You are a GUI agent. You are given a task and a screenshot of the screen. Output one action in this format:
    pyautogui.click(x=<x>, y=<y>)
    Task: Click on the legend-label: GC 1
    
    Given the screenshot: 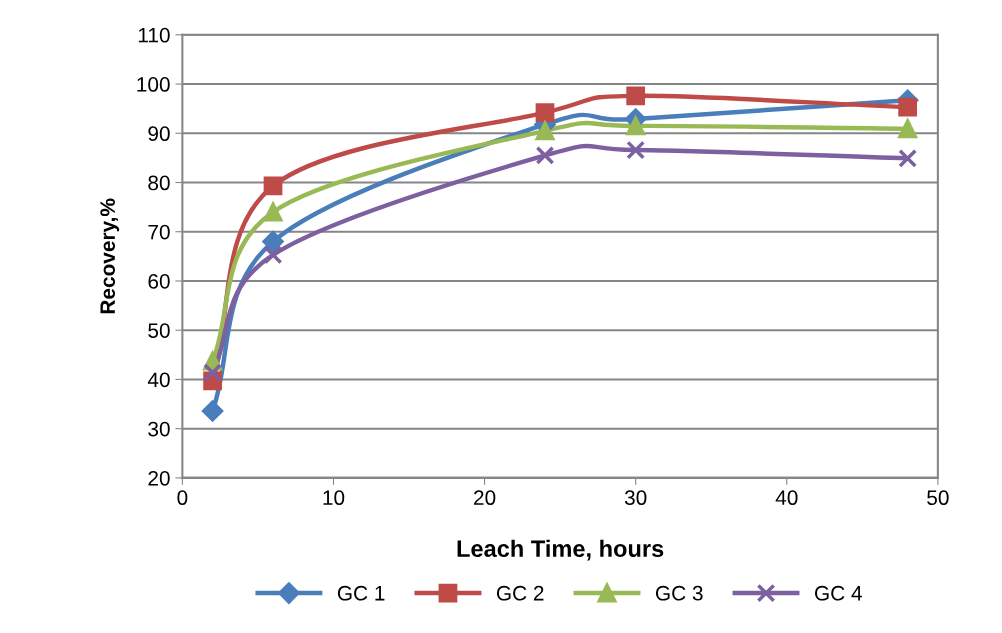 What is the action you would take?
    pyautogui.click(x=361, y=593)
    